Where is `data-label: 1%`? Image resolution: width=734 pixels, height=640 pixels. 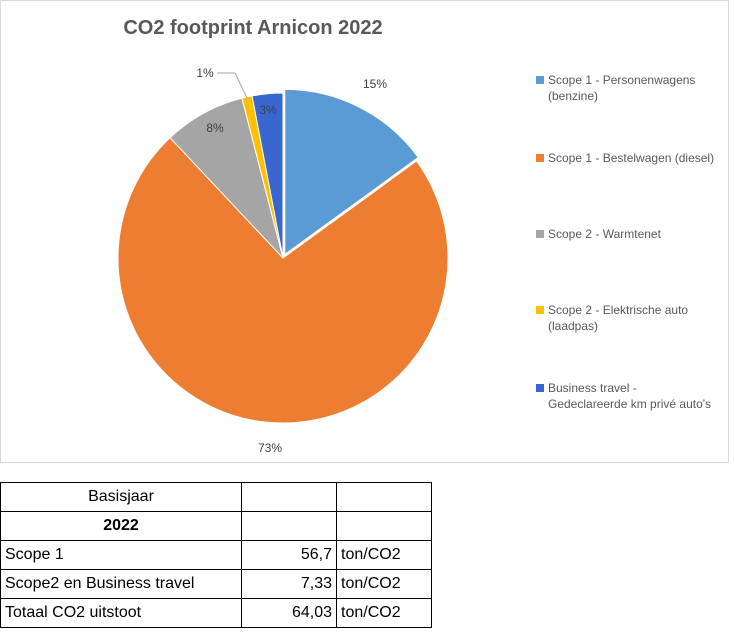 data-label: 1% is located at coordinates (205, 73).